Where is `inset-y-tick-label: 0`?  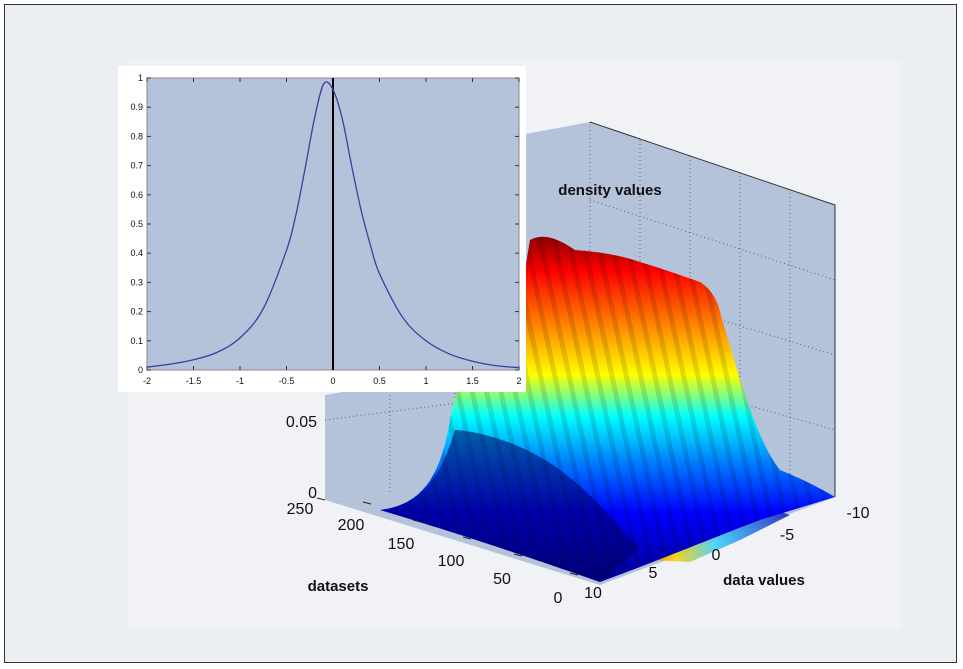
inset-y-tick-label: 0 is located at coordinates (140, 370).